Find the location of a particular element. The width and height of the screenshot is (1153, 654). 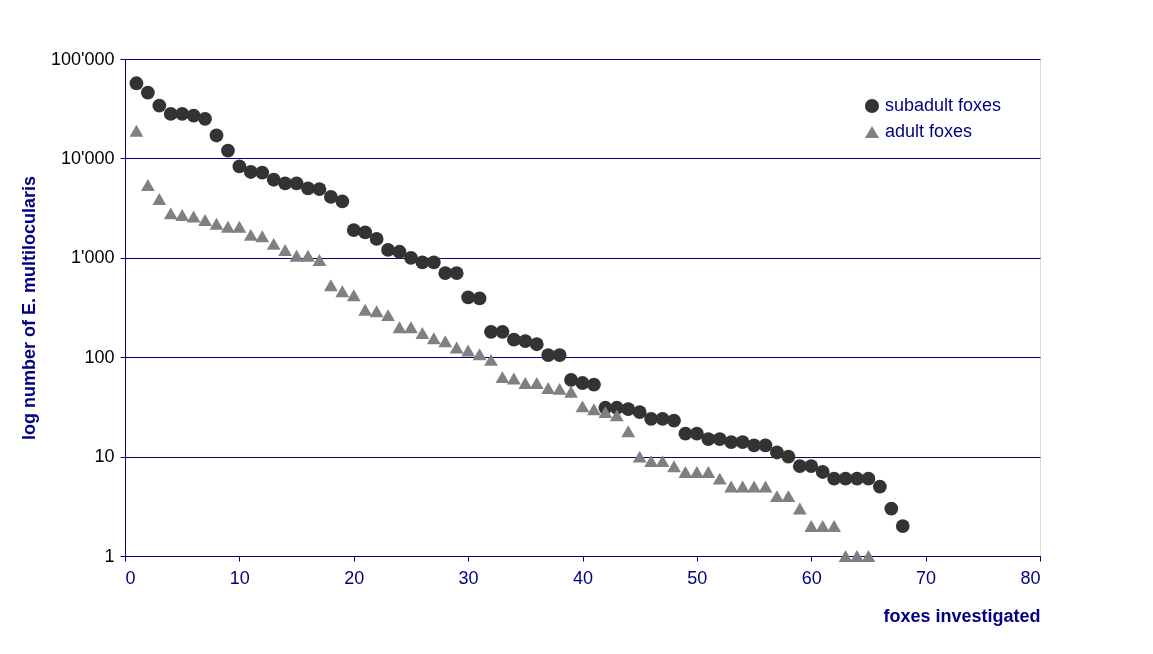

x-tick-label: 30 is located at coordinates (468, 577).